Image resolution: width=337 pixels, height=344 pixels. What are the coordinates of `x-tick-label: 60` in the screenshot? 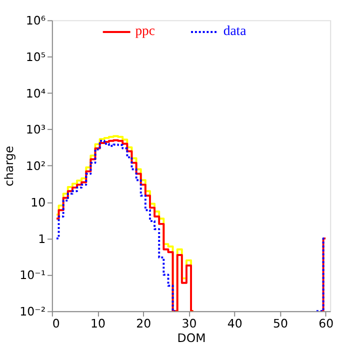 It's located at (326, 323).